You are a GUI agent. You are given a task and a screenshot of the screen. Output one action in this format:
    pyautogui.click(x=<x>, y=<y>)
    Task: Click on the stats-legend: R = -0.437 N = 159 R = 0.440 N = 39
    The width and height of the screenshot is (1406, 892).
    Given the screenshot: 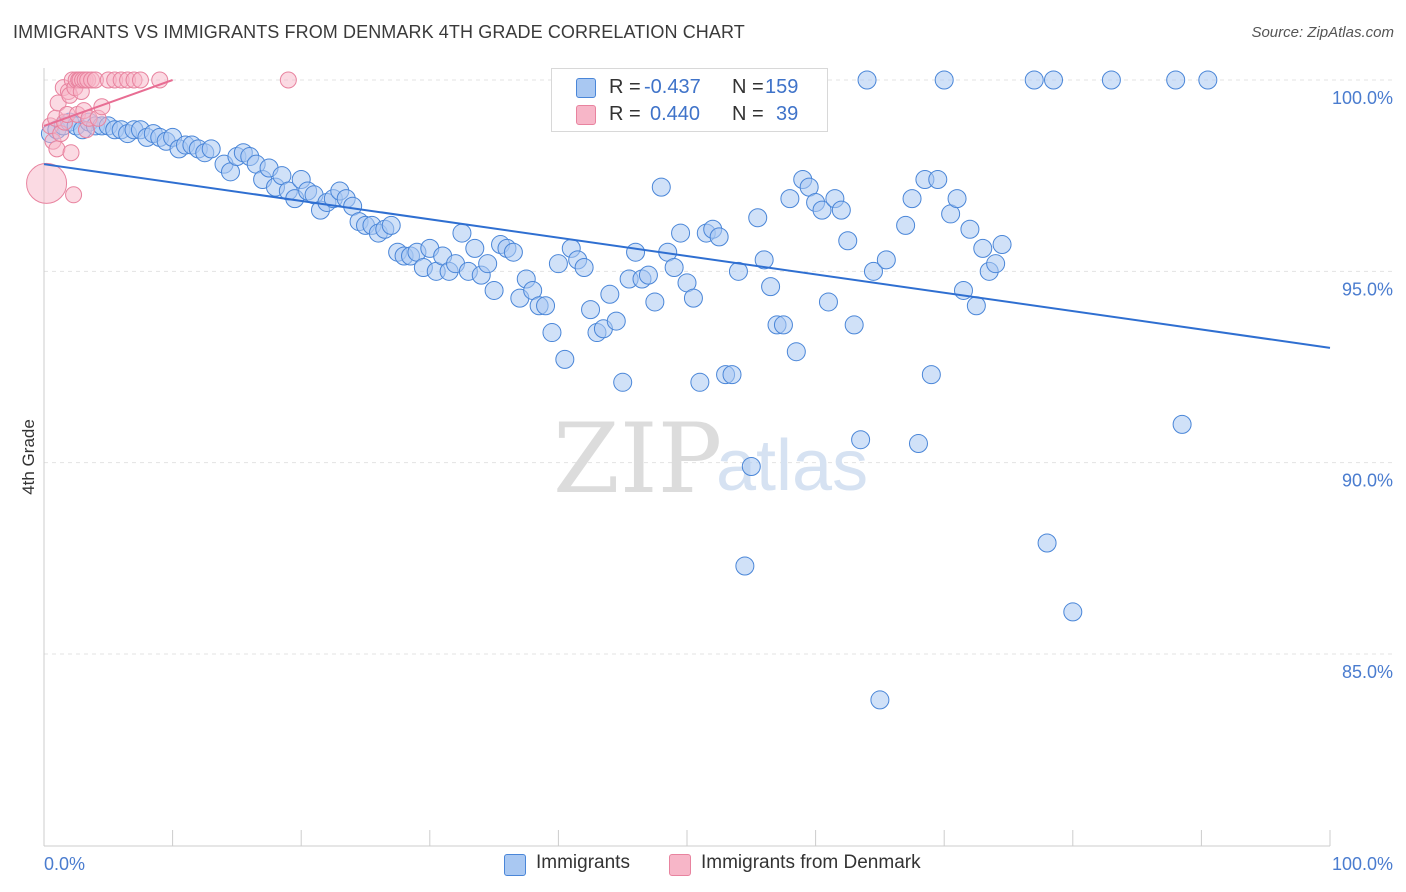 What is the action you would take?
    pyautogui.click(x=689, y=100)
    